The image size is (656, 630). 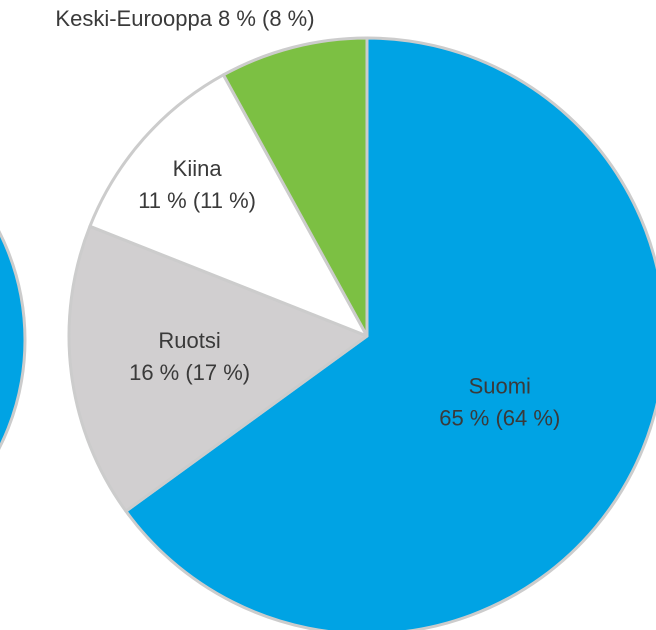 What do you see at coordinates (198, 168) in the screenshot?
I see `slice-name: Kiina` at bounding box center [198, 168].